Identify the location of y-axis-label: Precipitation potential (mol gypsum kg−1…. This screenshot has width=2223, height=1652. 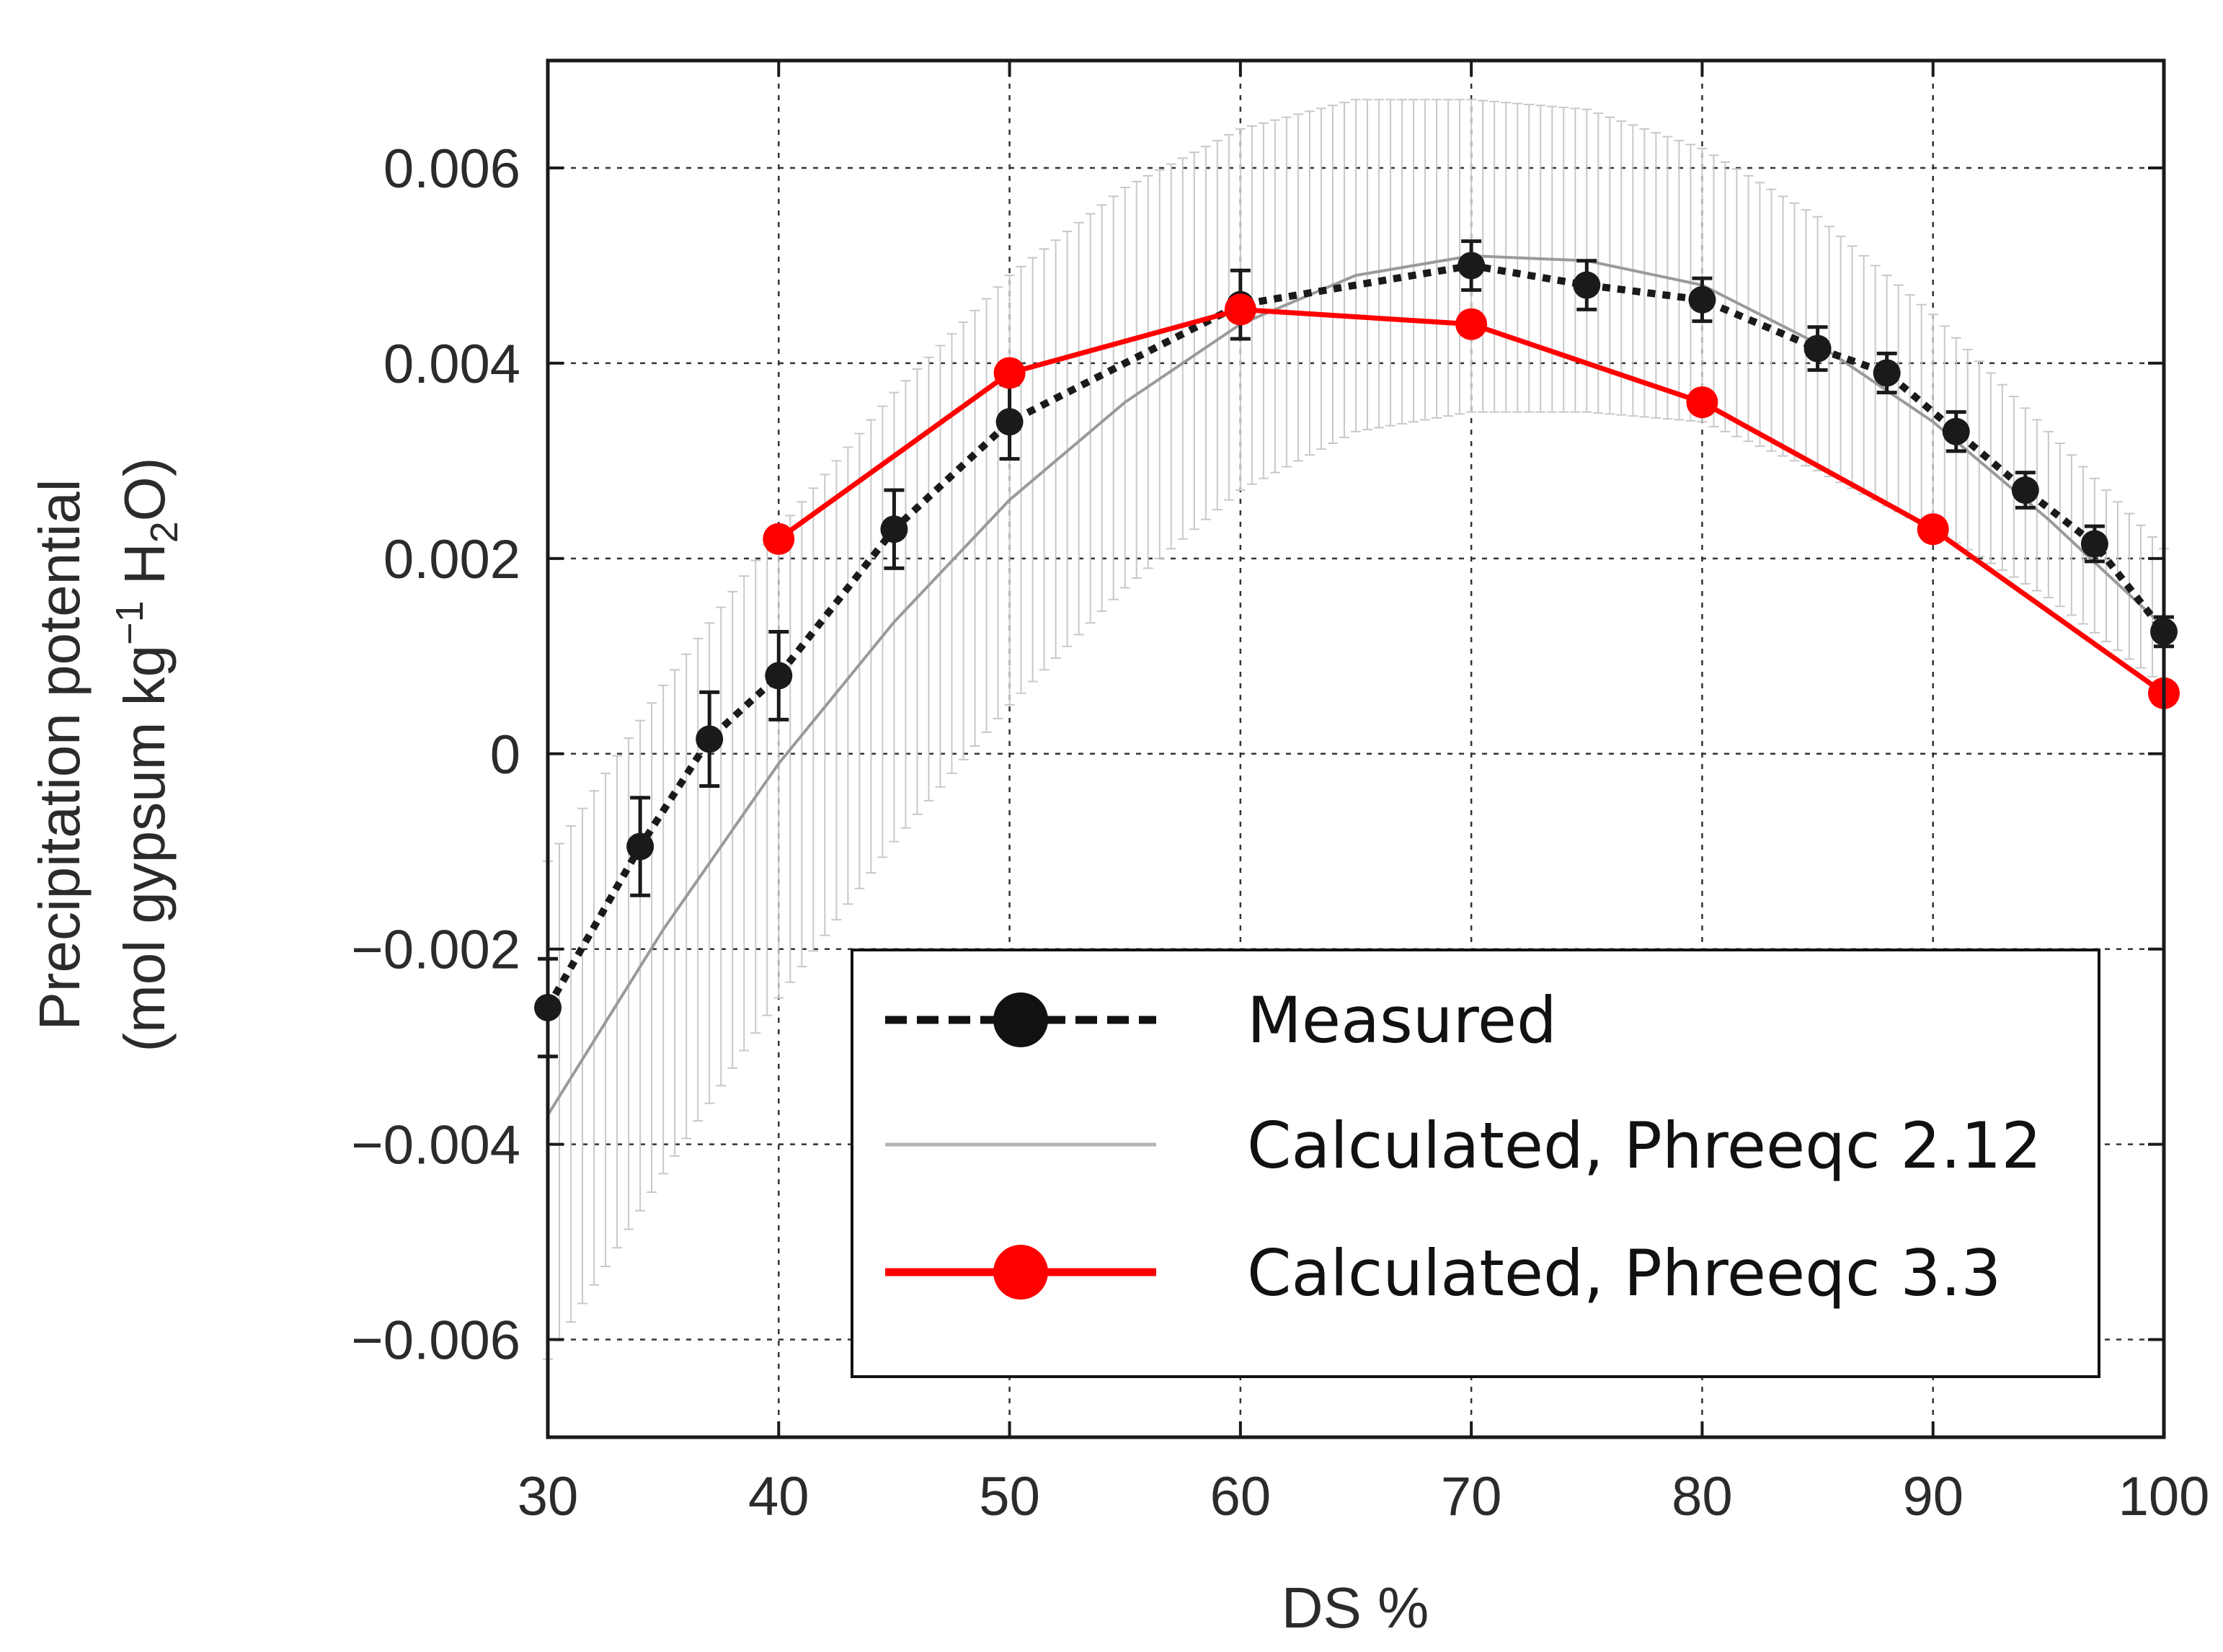
(106, 754).